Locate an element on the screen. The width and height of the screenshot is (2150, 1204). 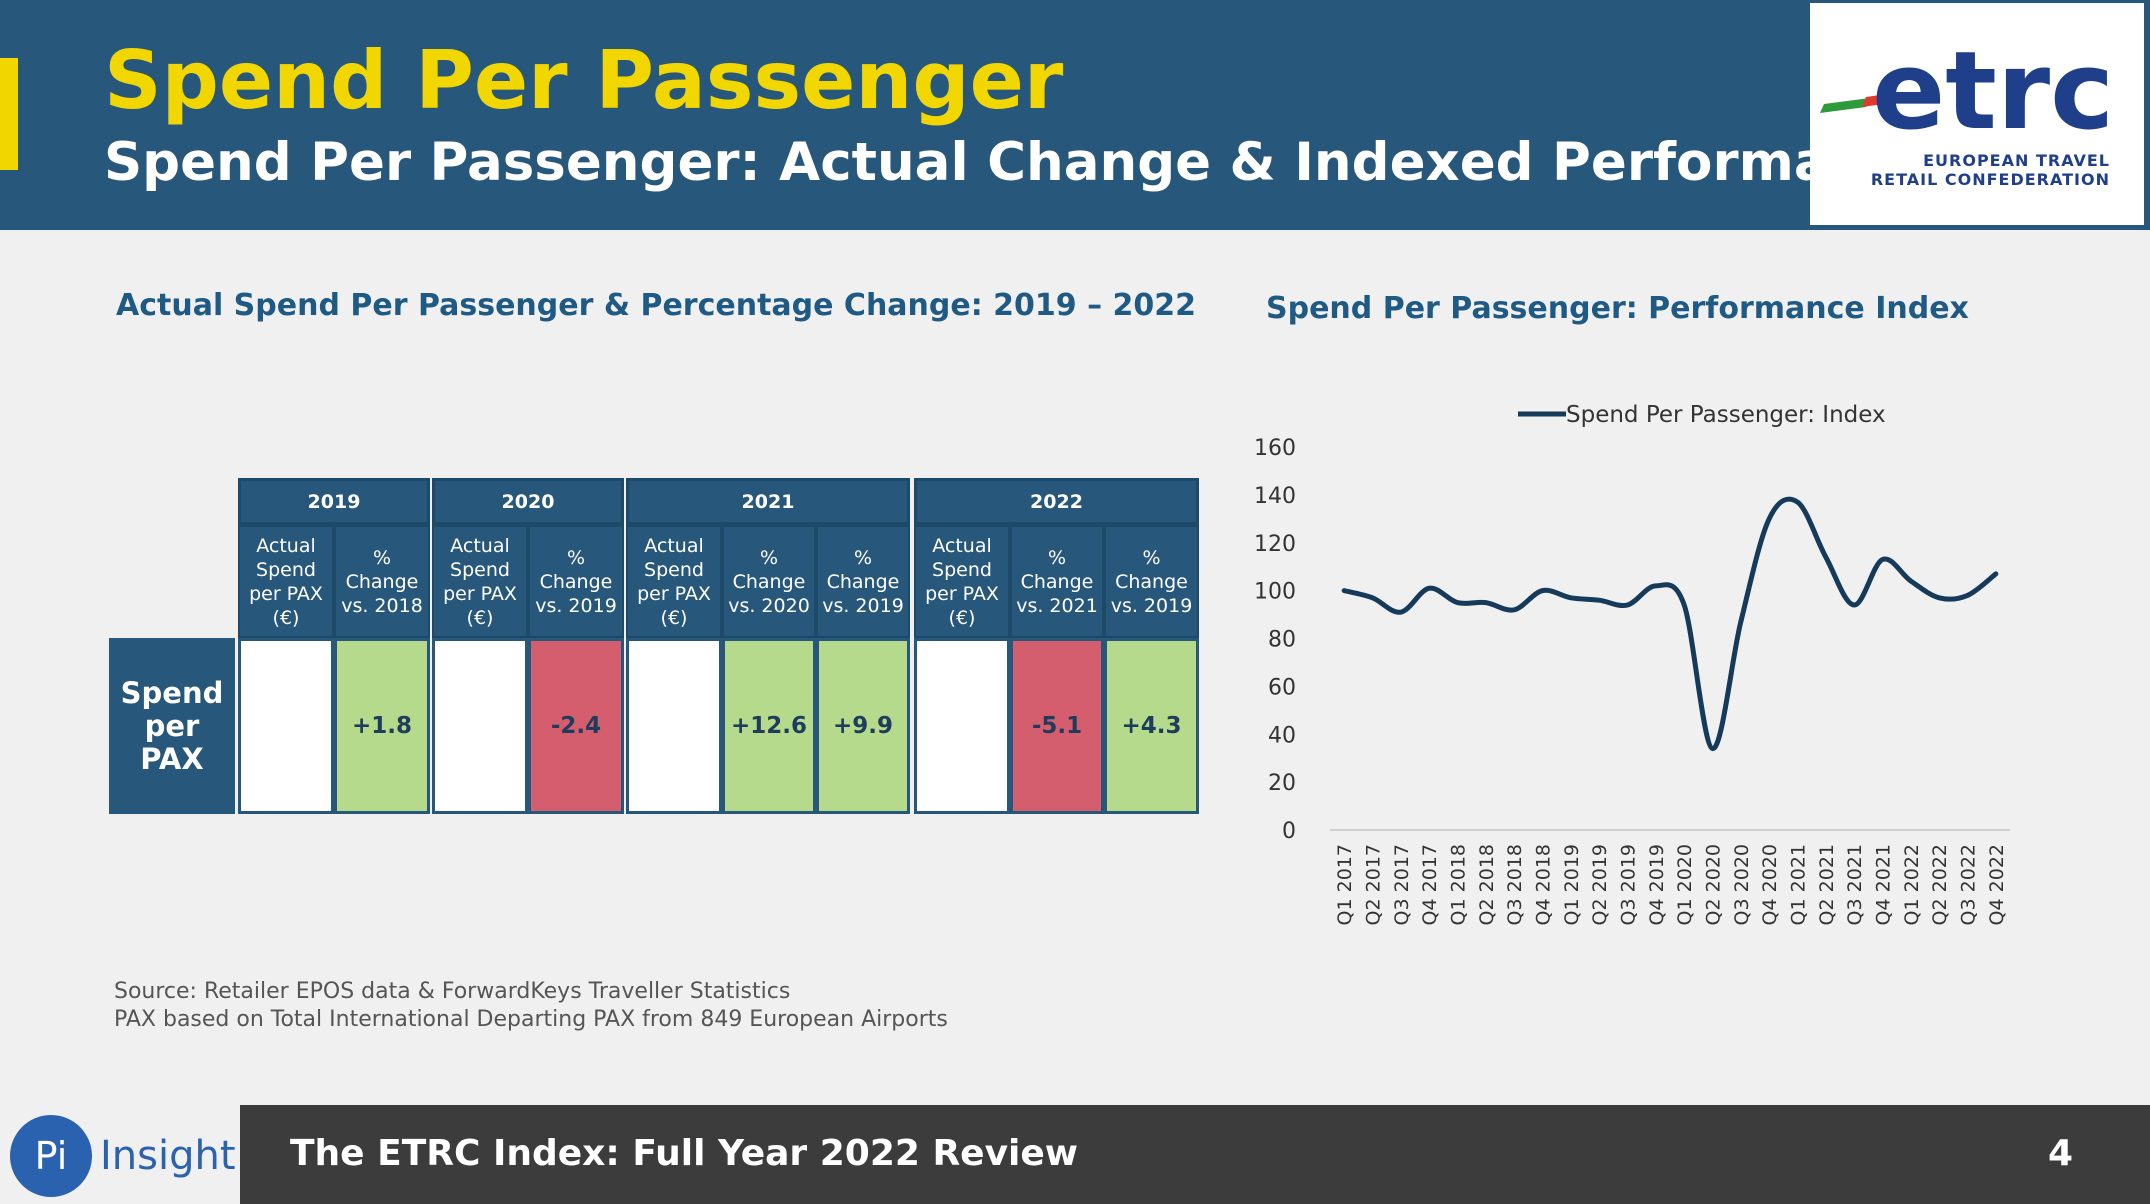
value-cell: -2.4 is located at coordinates (576, 726).